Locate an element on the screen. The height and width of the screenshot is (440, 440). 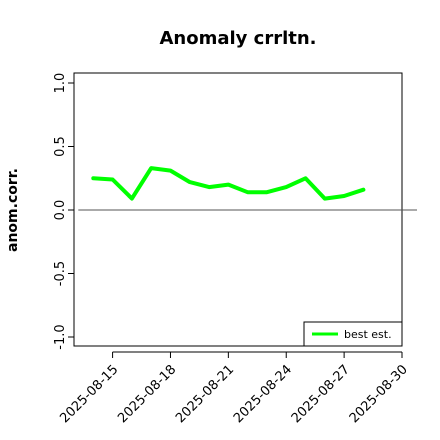
y-axis: -1.0 -0.5 0.0 0.5 1.0 is located at coordinates (64, 211).